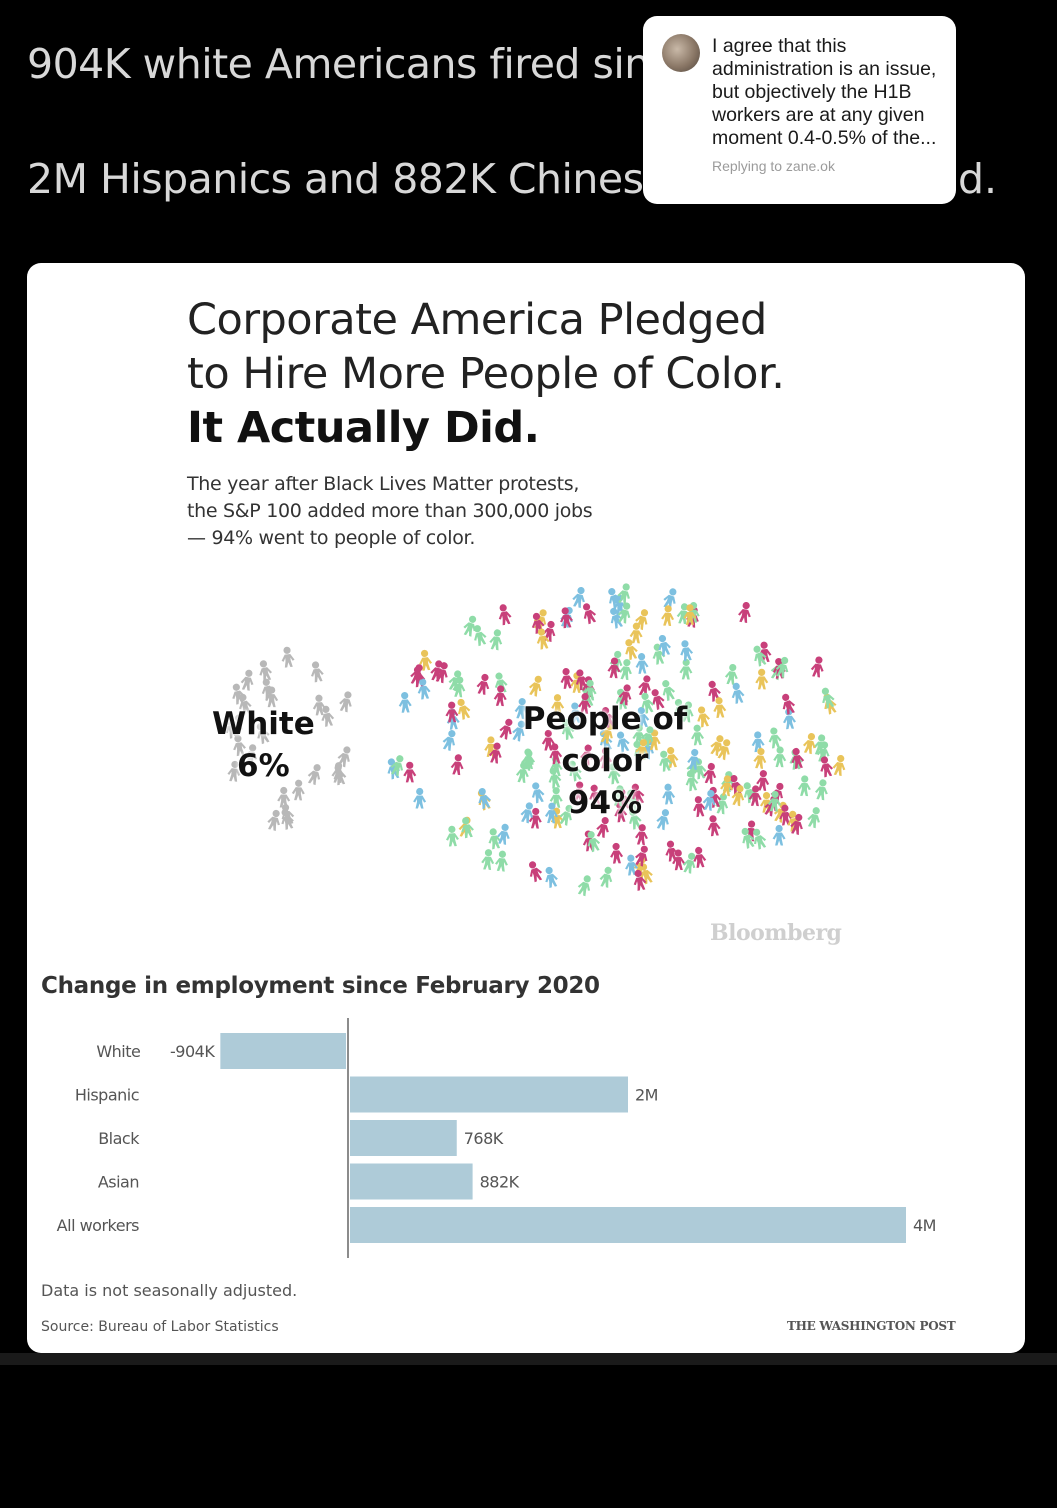 The height and width of the screenshot is (1508, 1057). I want to click on bar-asian, so click(411, 1181).